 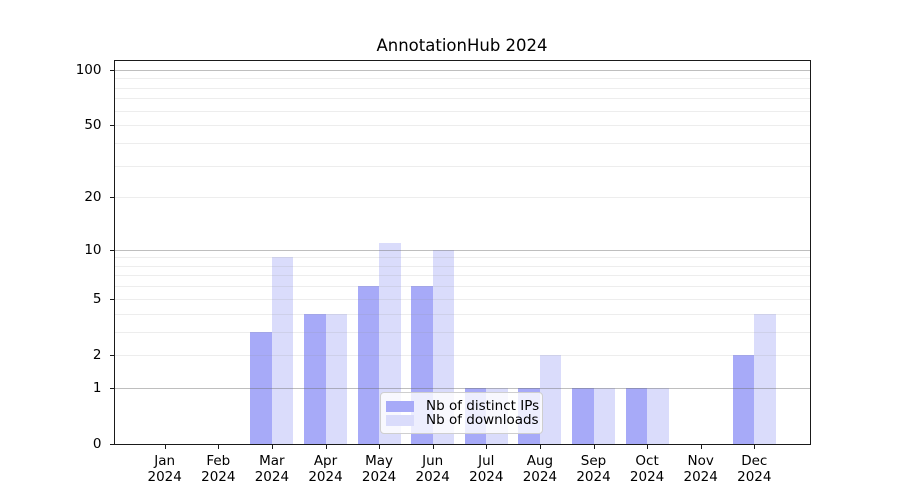 I want to click on y-tick-label-20: 20, so click(x=93, y=197).